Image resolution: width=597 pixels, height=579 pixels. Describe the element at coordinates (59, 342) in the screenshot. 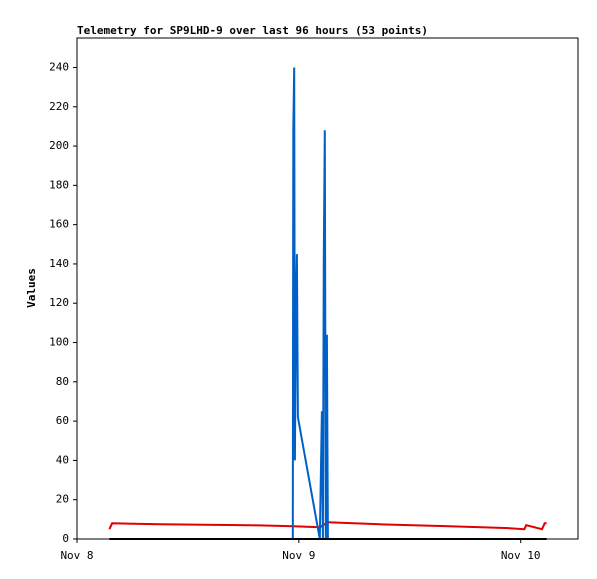

I see `y-tick-label: 100` at that location.